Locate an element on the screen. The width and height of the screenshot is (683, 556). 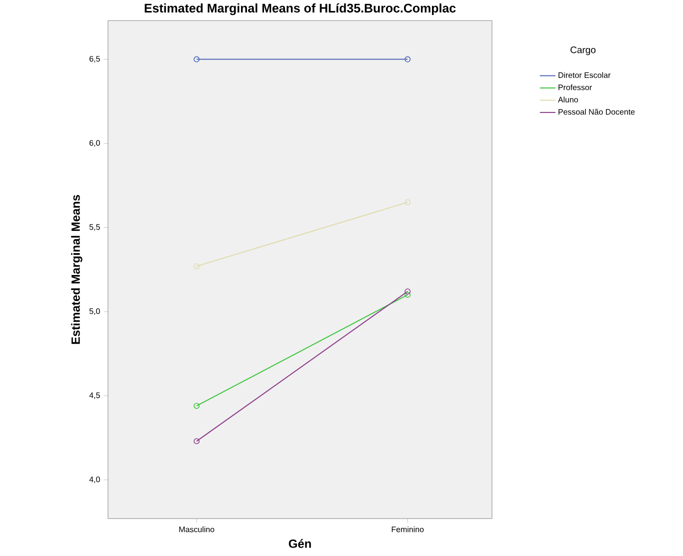
chart-title: Estimated Marginal Means of HLíd35.Buroc.Complac is located at coordinates (300, 10).